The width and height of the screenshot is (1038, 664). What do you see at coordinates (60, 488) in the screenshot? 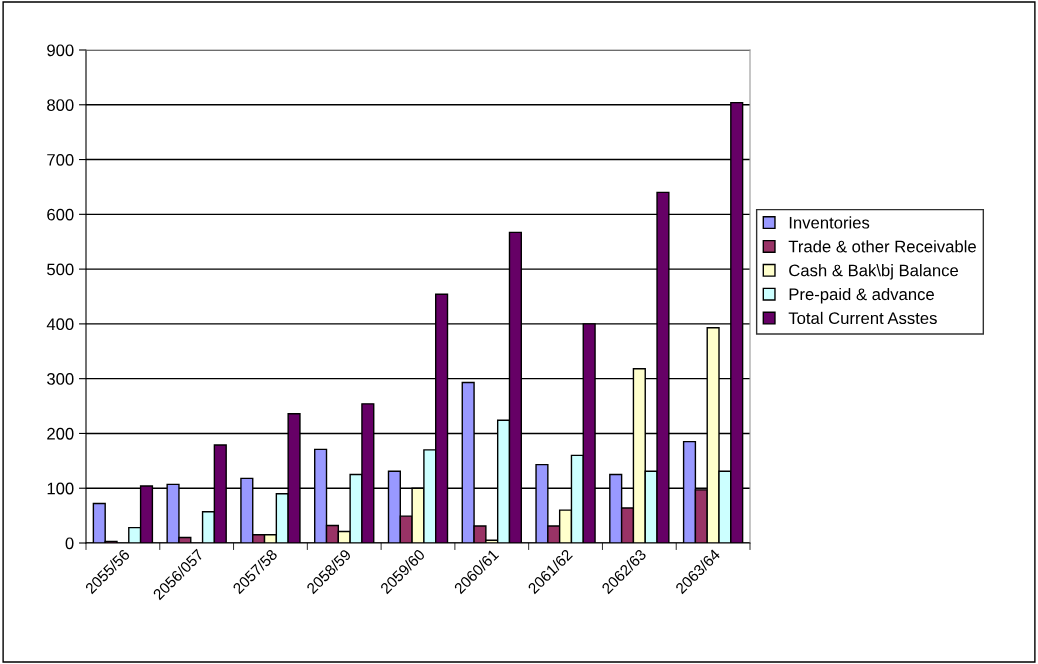
I see `y-tick-label: 100` at bounding box center [60, 488].